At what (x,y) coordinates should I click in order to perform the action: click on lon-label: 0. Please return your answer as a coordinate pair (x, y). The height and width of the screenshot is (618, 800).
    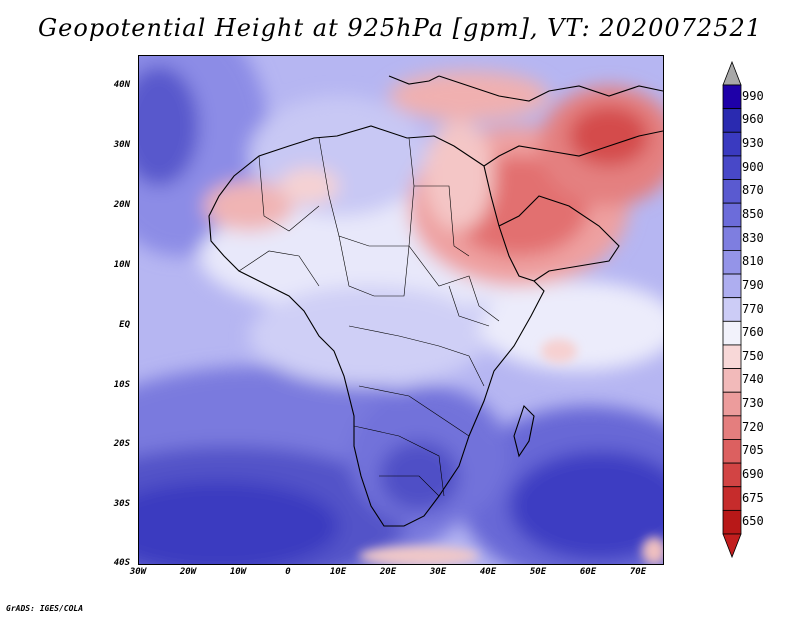
    Looking at the image, I should click on (288, 572).